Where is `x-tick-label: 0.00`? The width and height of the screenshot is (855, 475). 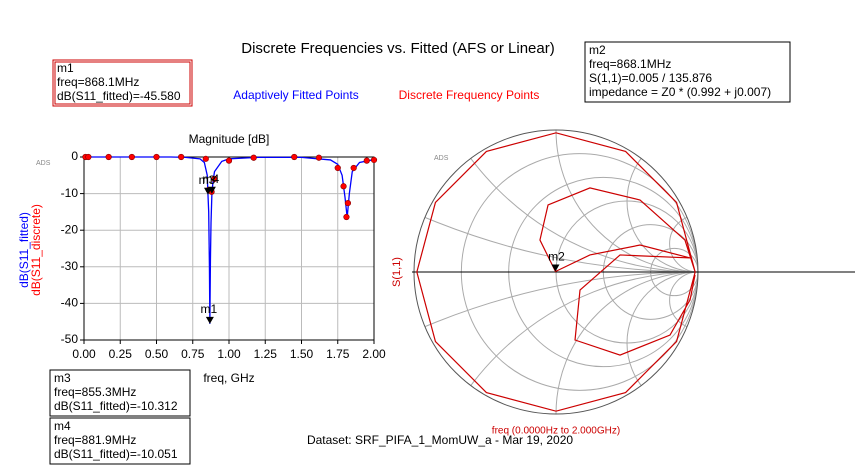 x-tick-label: 0.00 is located at coordinates (84, 354).